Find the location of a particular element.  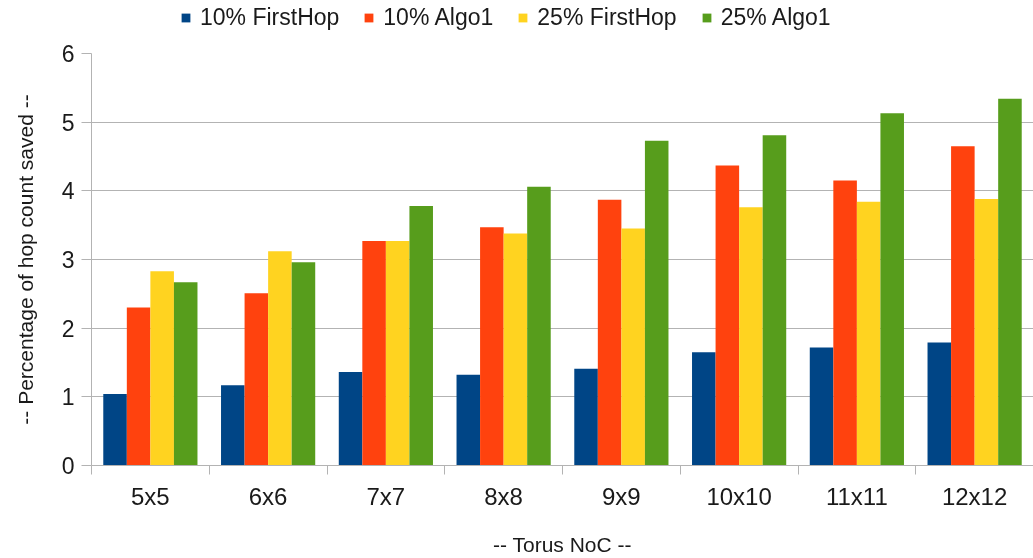

x-tick-label: 9x9 is located at coordinates (621, 496).